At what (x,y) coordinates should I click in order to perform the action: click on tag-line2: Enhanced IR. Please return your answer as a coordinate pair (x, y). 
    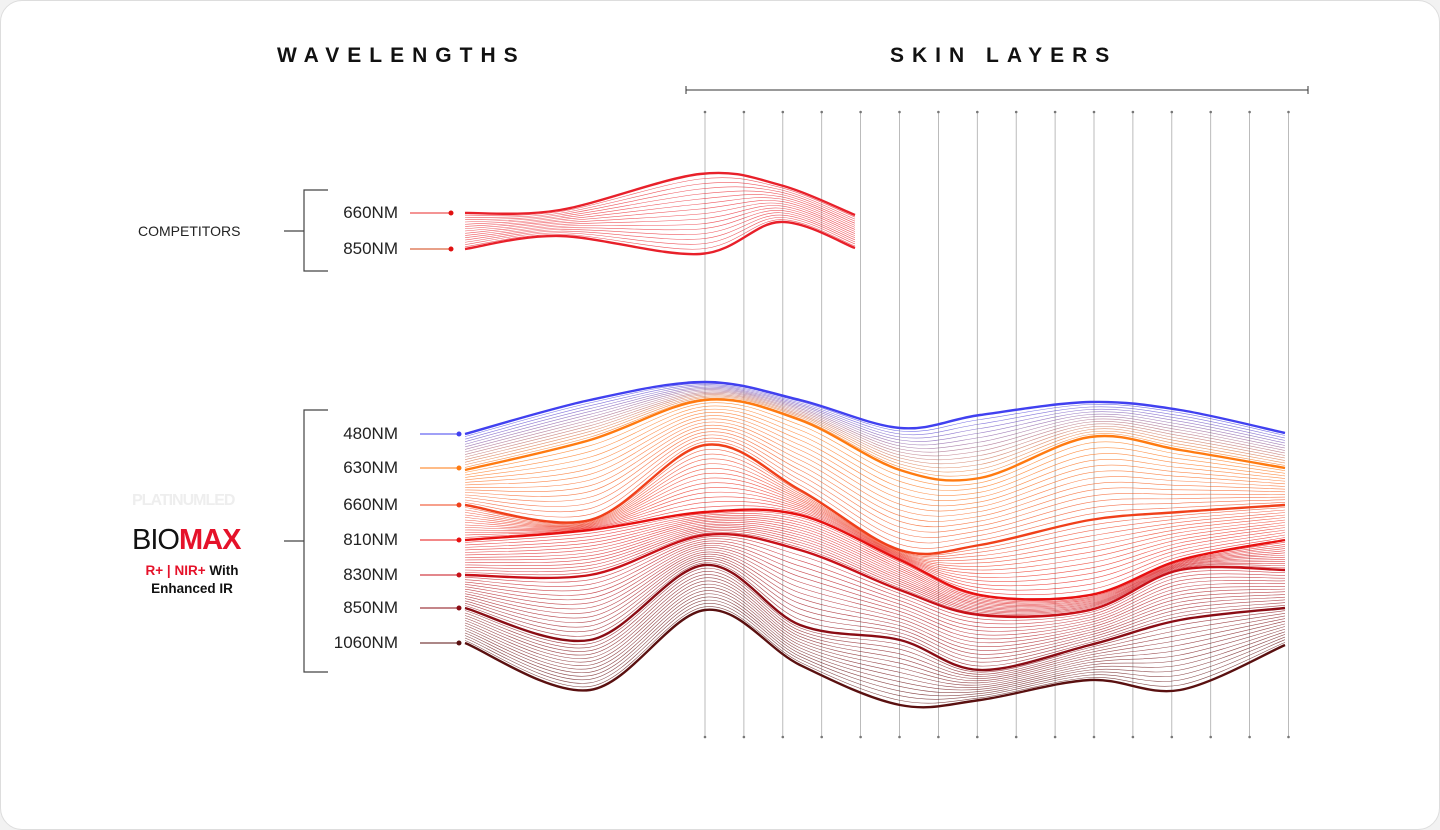
    Looking at the image, I should click on (192, 588).